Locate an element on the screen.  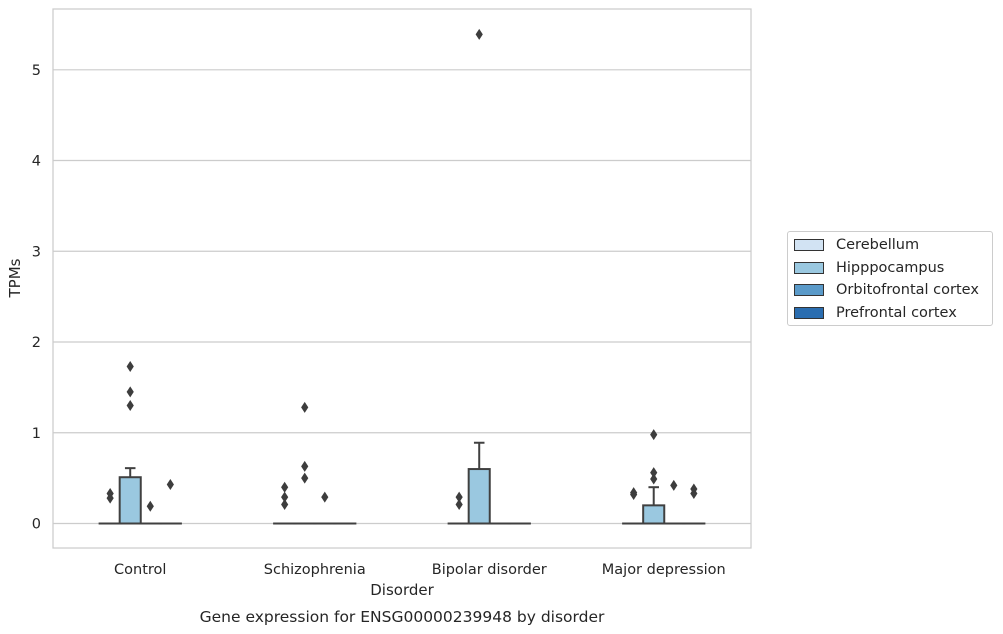
x-axis-label: Disorder is located at coordinates (402, 590).